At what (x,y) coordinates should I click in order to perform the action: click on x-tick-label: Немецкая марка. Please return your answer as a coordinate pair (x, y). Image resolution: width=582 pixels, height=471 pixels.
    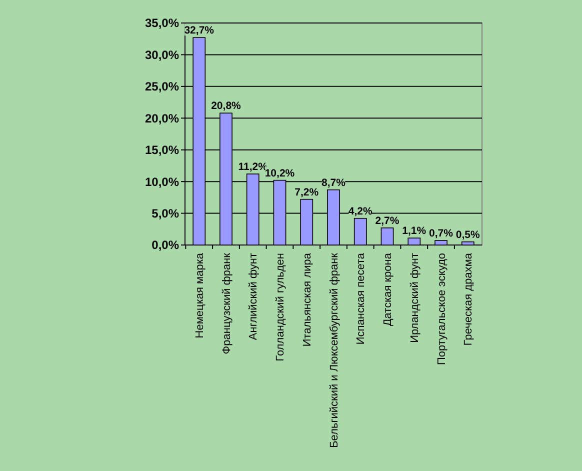
    Looking at the image, I should click on (200, 295).